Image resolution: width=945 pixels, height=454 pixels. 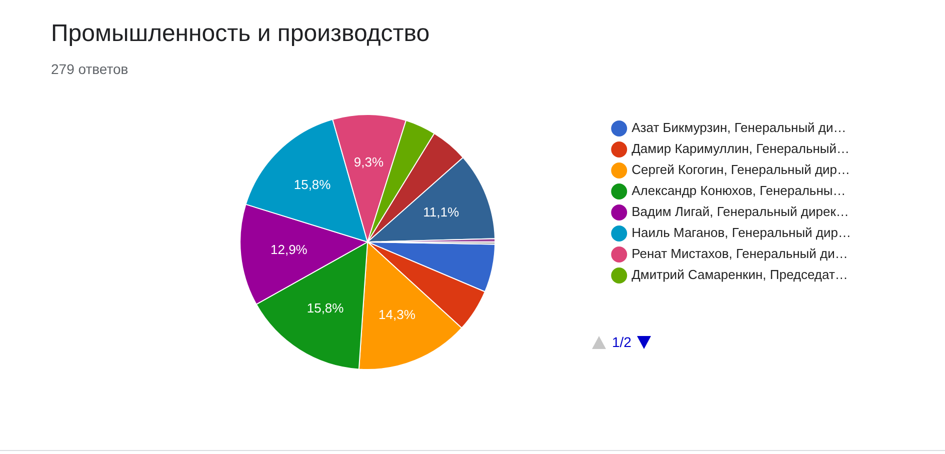 What do you see at coordinates (89, 69) in the screenshot?
I see `text: 279 ответов` at bounding box center [89, 69].